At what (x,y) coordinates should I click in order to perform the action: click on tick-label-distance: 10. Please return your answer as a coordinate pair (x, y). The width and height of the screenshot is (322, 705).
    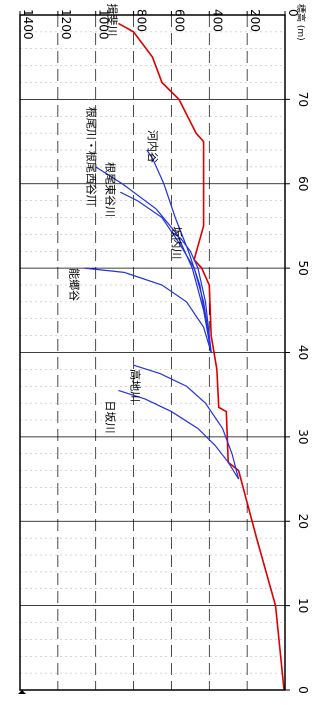
    Looking at the image, I should click on (303, 605).